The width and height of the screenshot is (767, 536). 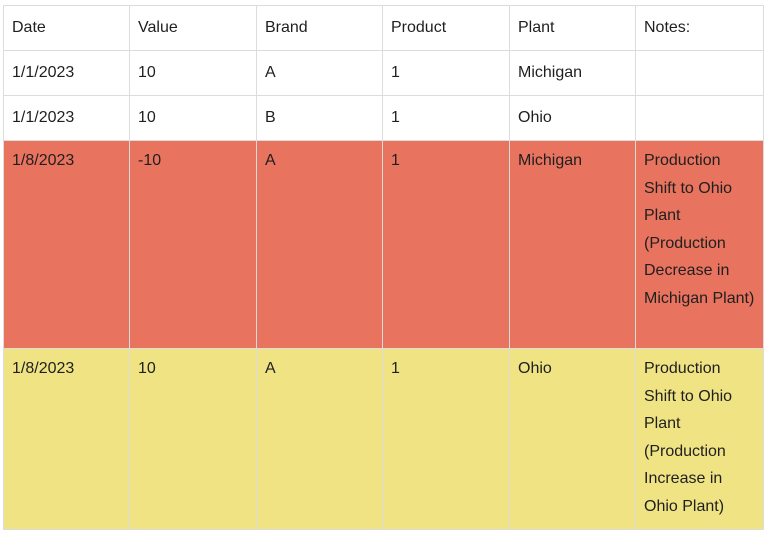 I want to click on column-header-product: Product, so click(x=446, y=28).